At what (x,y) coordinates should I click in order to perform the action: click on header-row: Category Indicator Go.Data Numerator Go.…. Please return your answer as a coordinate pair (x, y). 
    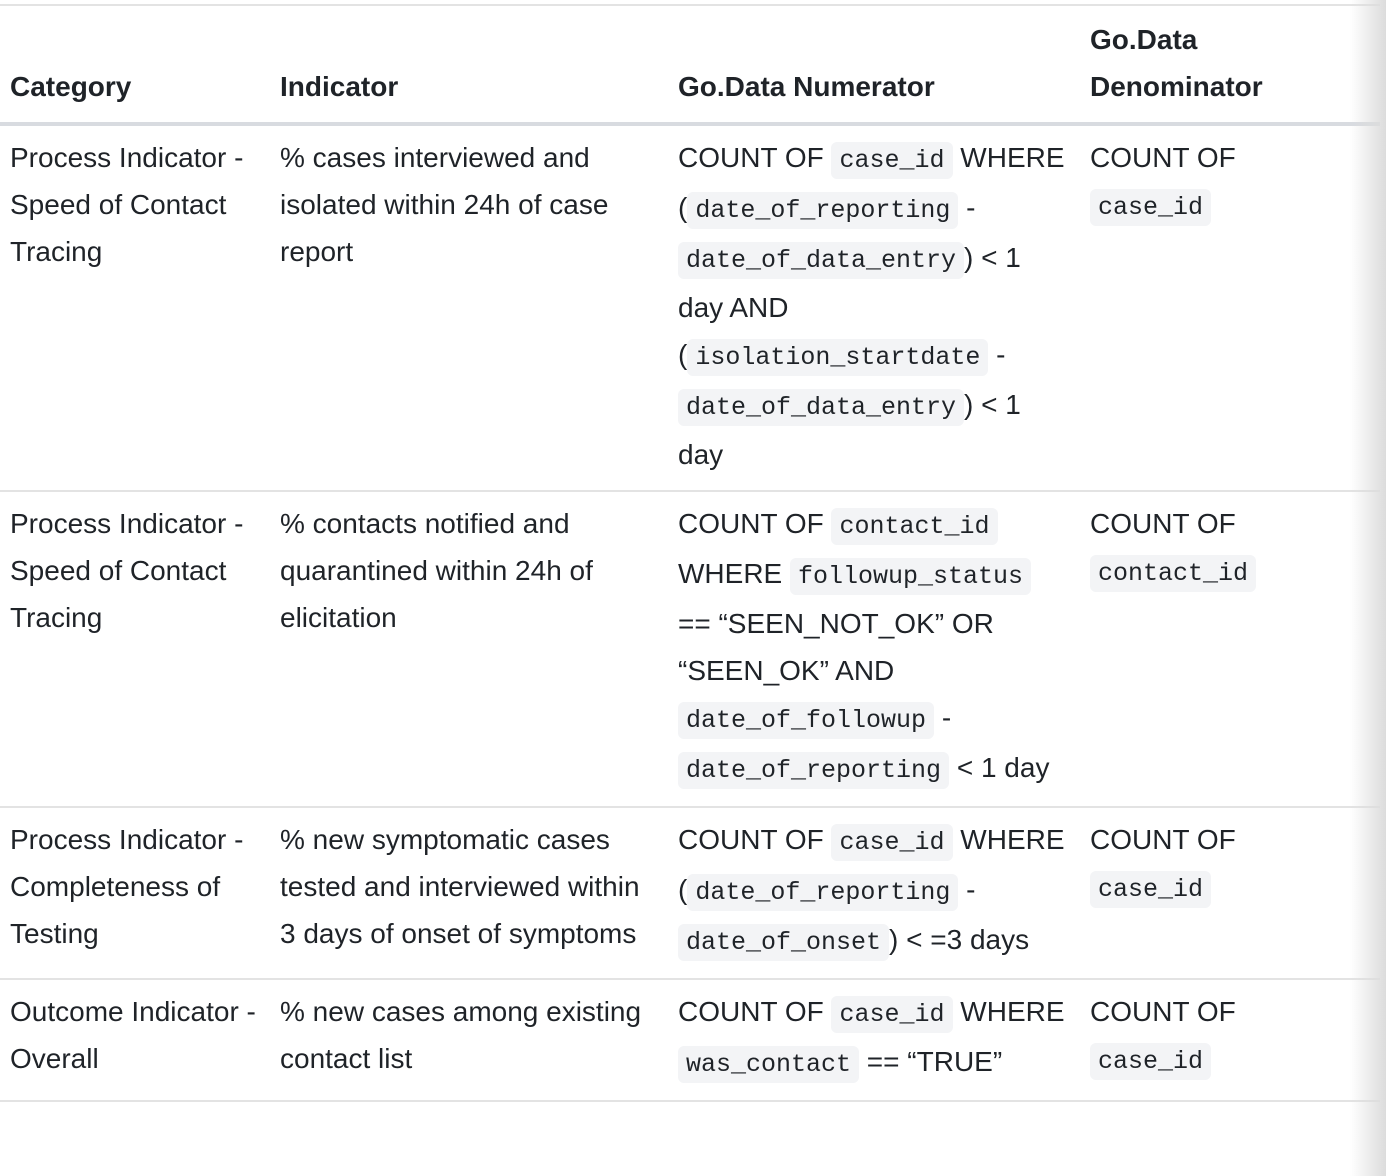
    Looking at the image, I should click on (690, 64).